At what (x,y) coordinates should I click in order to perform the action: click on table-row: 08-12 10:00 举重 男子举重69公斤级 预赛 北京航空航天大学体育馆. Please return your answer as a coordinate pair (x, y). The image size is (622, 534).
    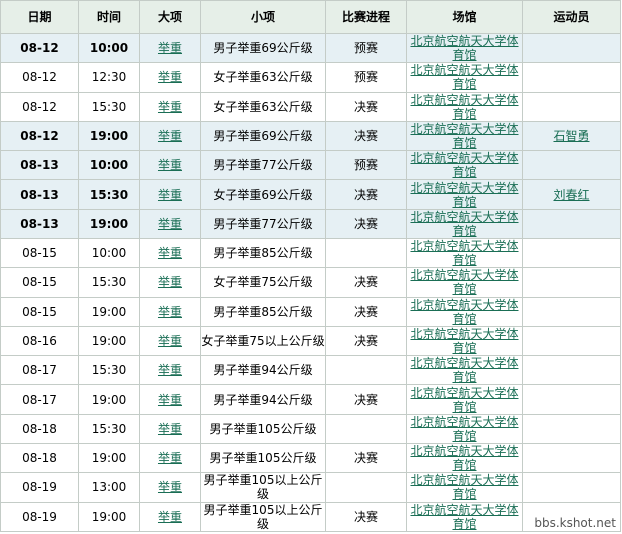
    Looking at the image, I should click on (310, 48).